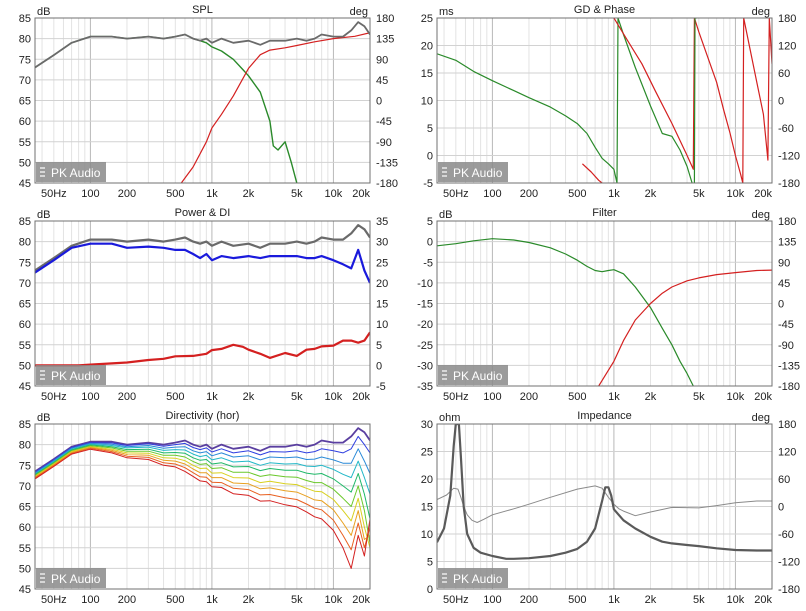 Image resolution: width=806 pixels, height=611 pixels. I want to click on y-tick-label-3: 15, so click(427, 508).